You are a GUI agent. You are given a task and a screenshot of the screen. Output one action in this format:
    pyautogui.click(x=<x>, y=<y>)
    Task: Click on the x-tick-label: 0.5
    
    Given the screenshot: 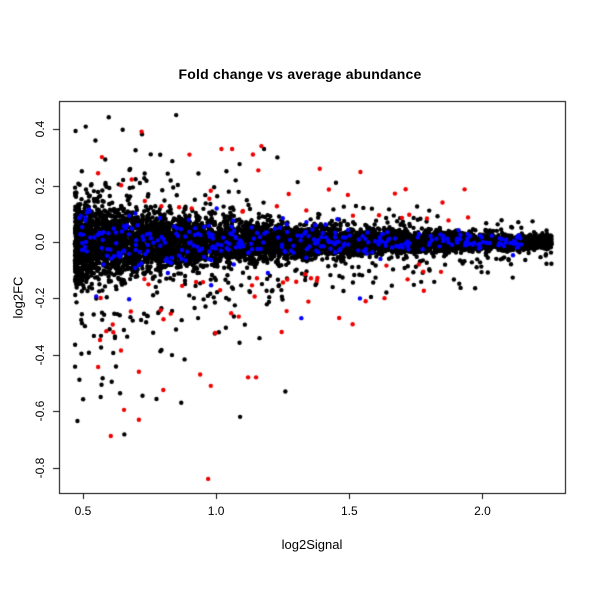 What is the action you would take?
    pyautogui.click(x=83, y=511)
    